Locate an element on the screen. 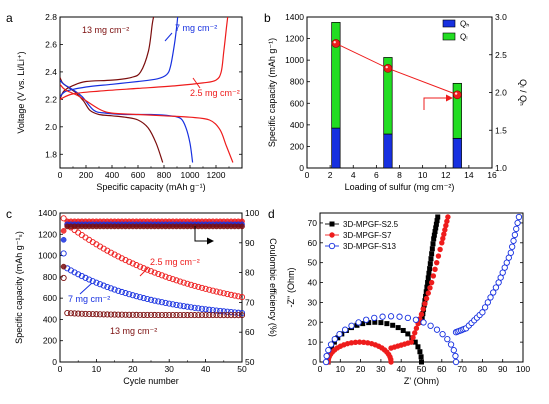 The width and height of the screenshot is (549, 404). y-tick-label: 10 is located at coordinates (313, 342).